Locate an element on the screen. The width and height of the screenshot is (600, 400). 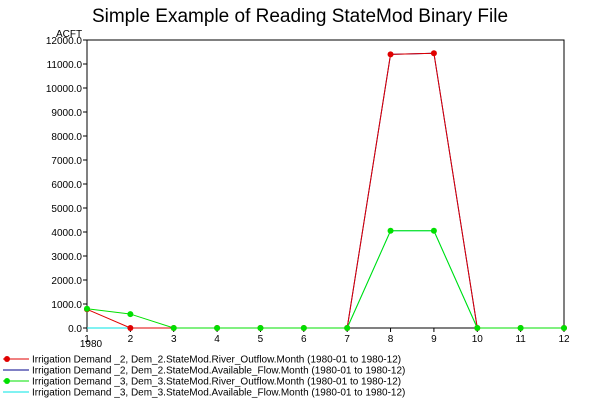
y-tick-label: 6000.0 is located at coordinates (66, 185).